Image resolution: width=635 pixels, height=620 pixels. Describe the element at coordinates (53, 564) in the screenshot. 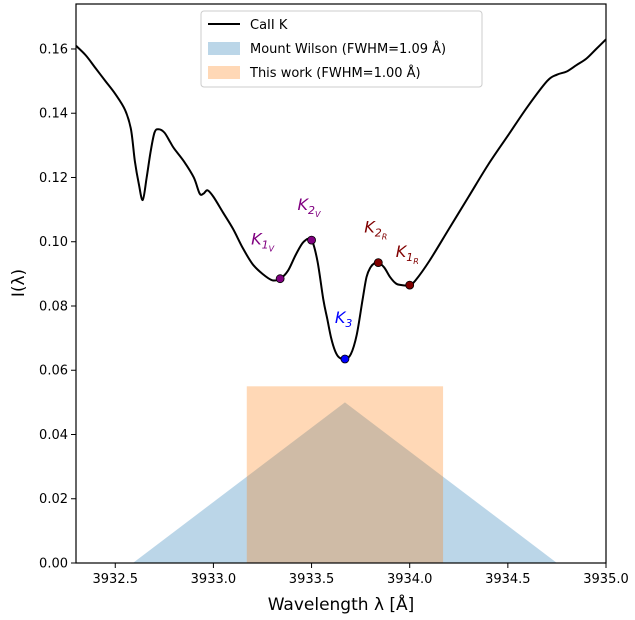

I see `y-tick-label: 0.00` at that location.